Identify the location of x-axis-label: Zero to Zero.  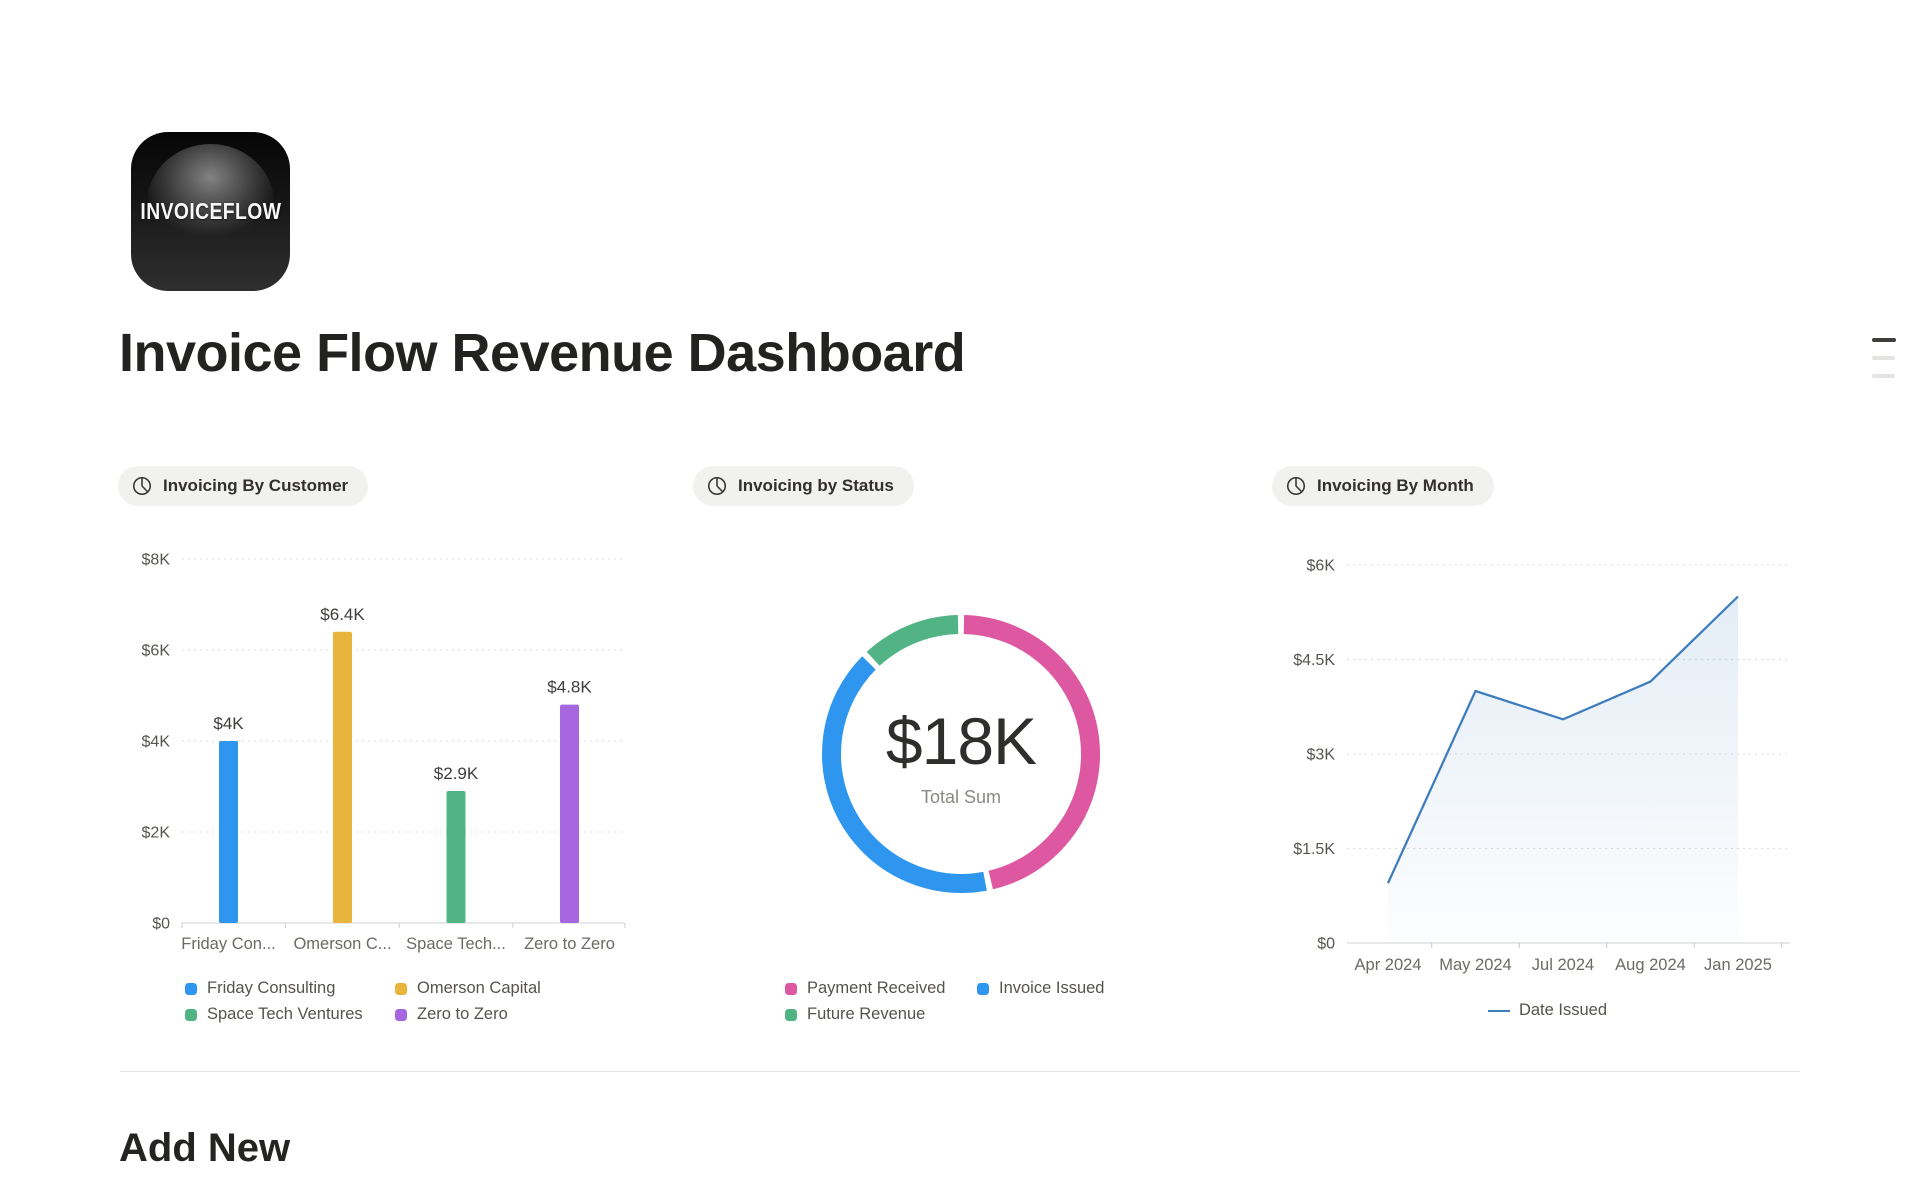
(569, 944).